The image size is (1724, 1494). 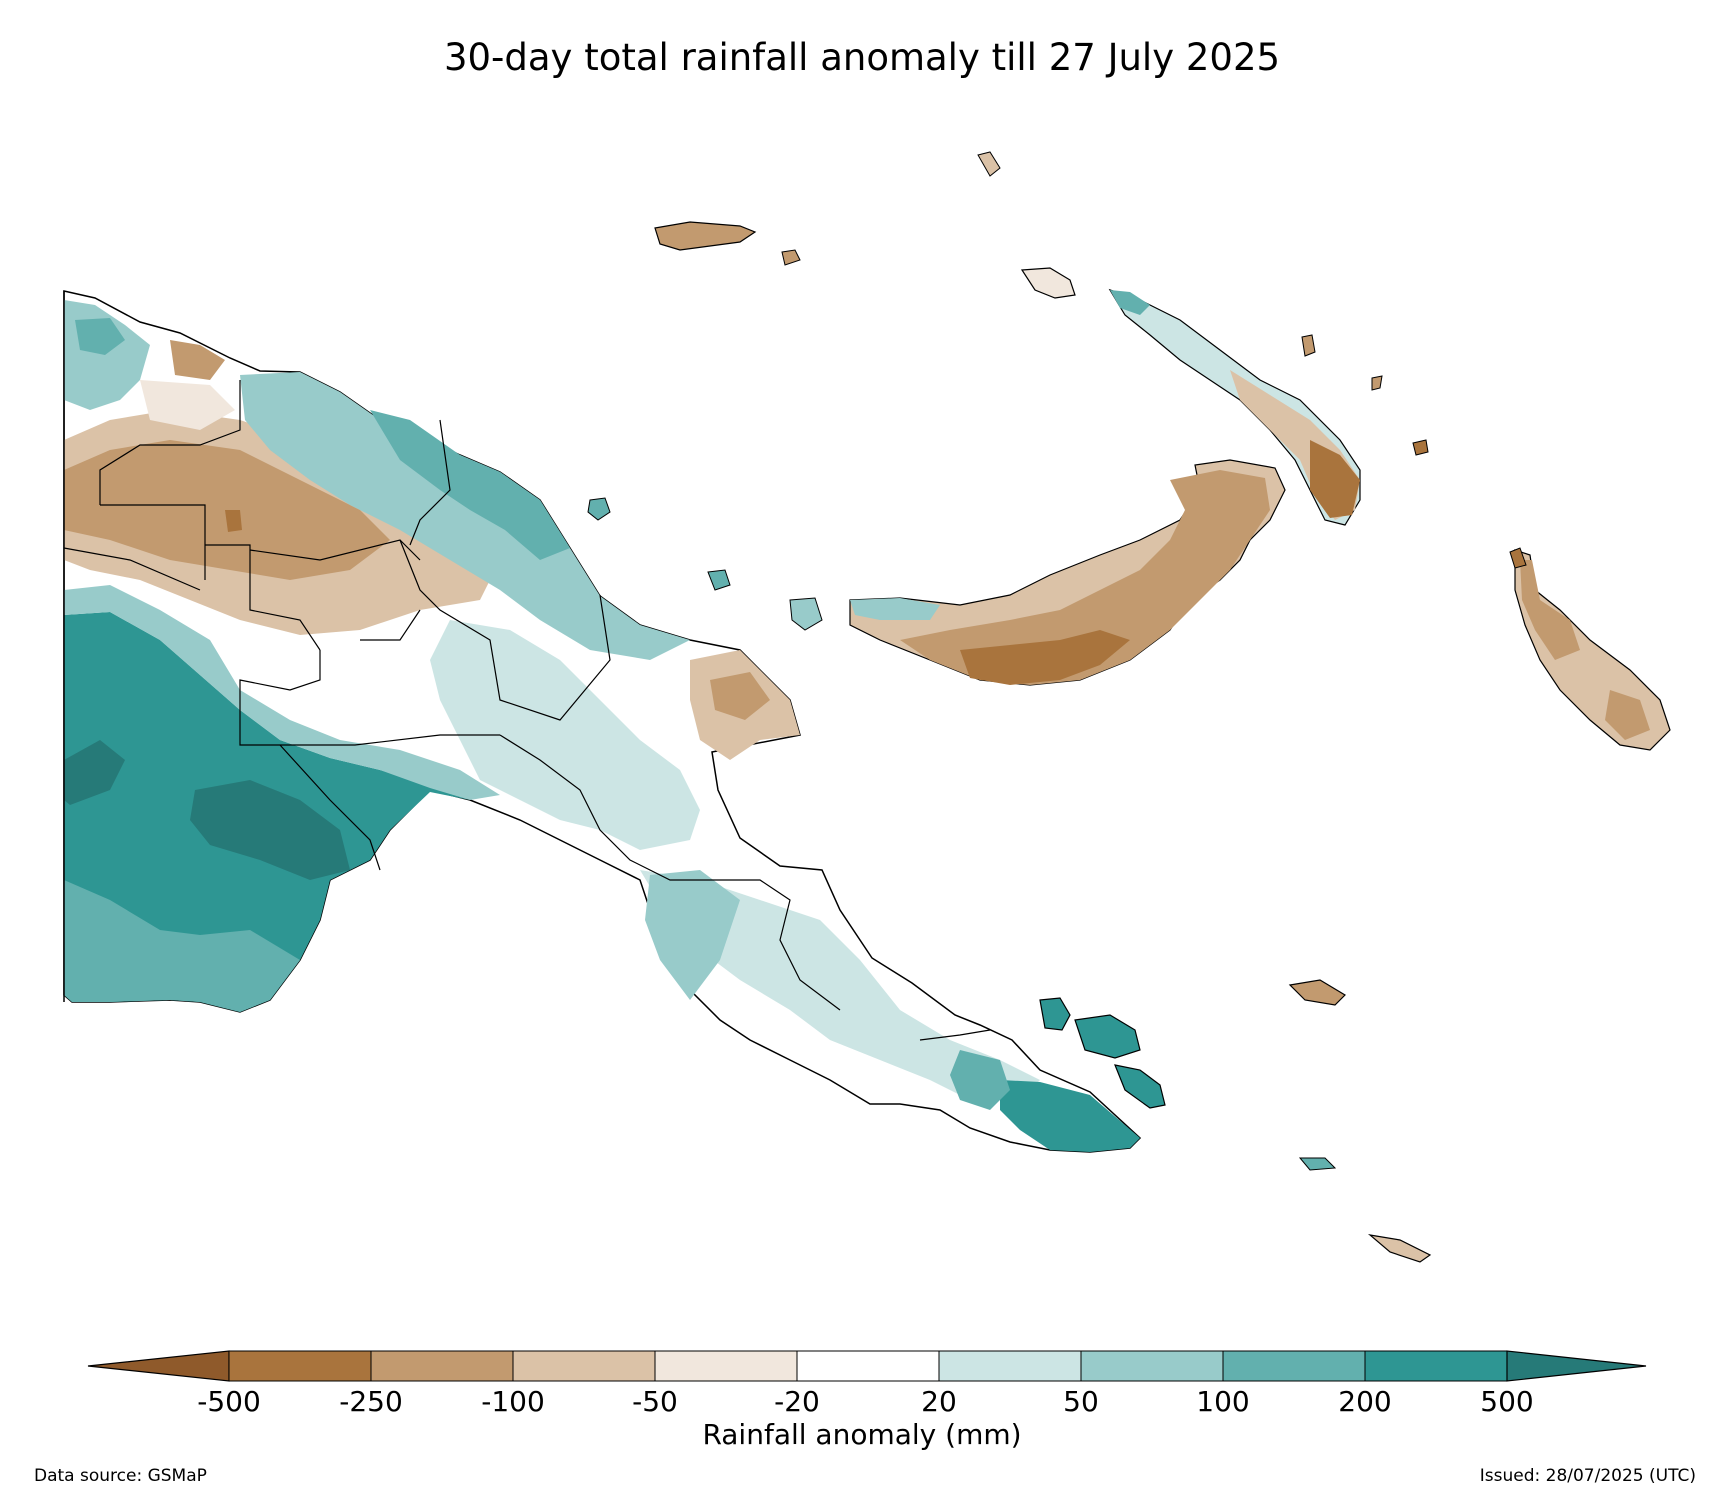 I want to click on central-light-teal, so click(x=565, y=735).